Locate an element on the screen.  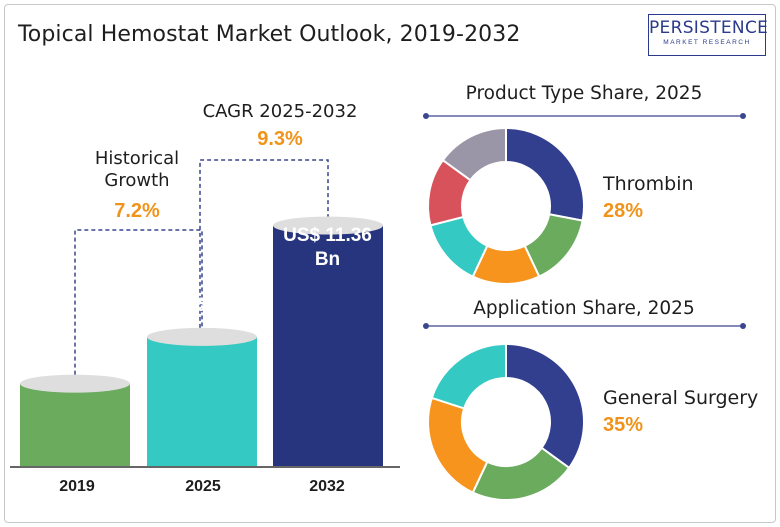
bar-value-label-2025: US$ 6.1 Bn is located at coordinates (203, 305).